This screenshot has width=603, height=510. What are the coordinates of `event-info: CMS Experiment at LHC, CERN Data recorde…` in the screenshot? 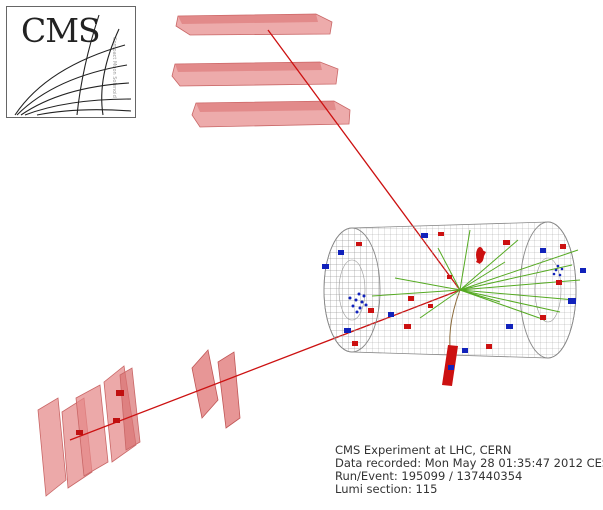 It's located at (469, 470).